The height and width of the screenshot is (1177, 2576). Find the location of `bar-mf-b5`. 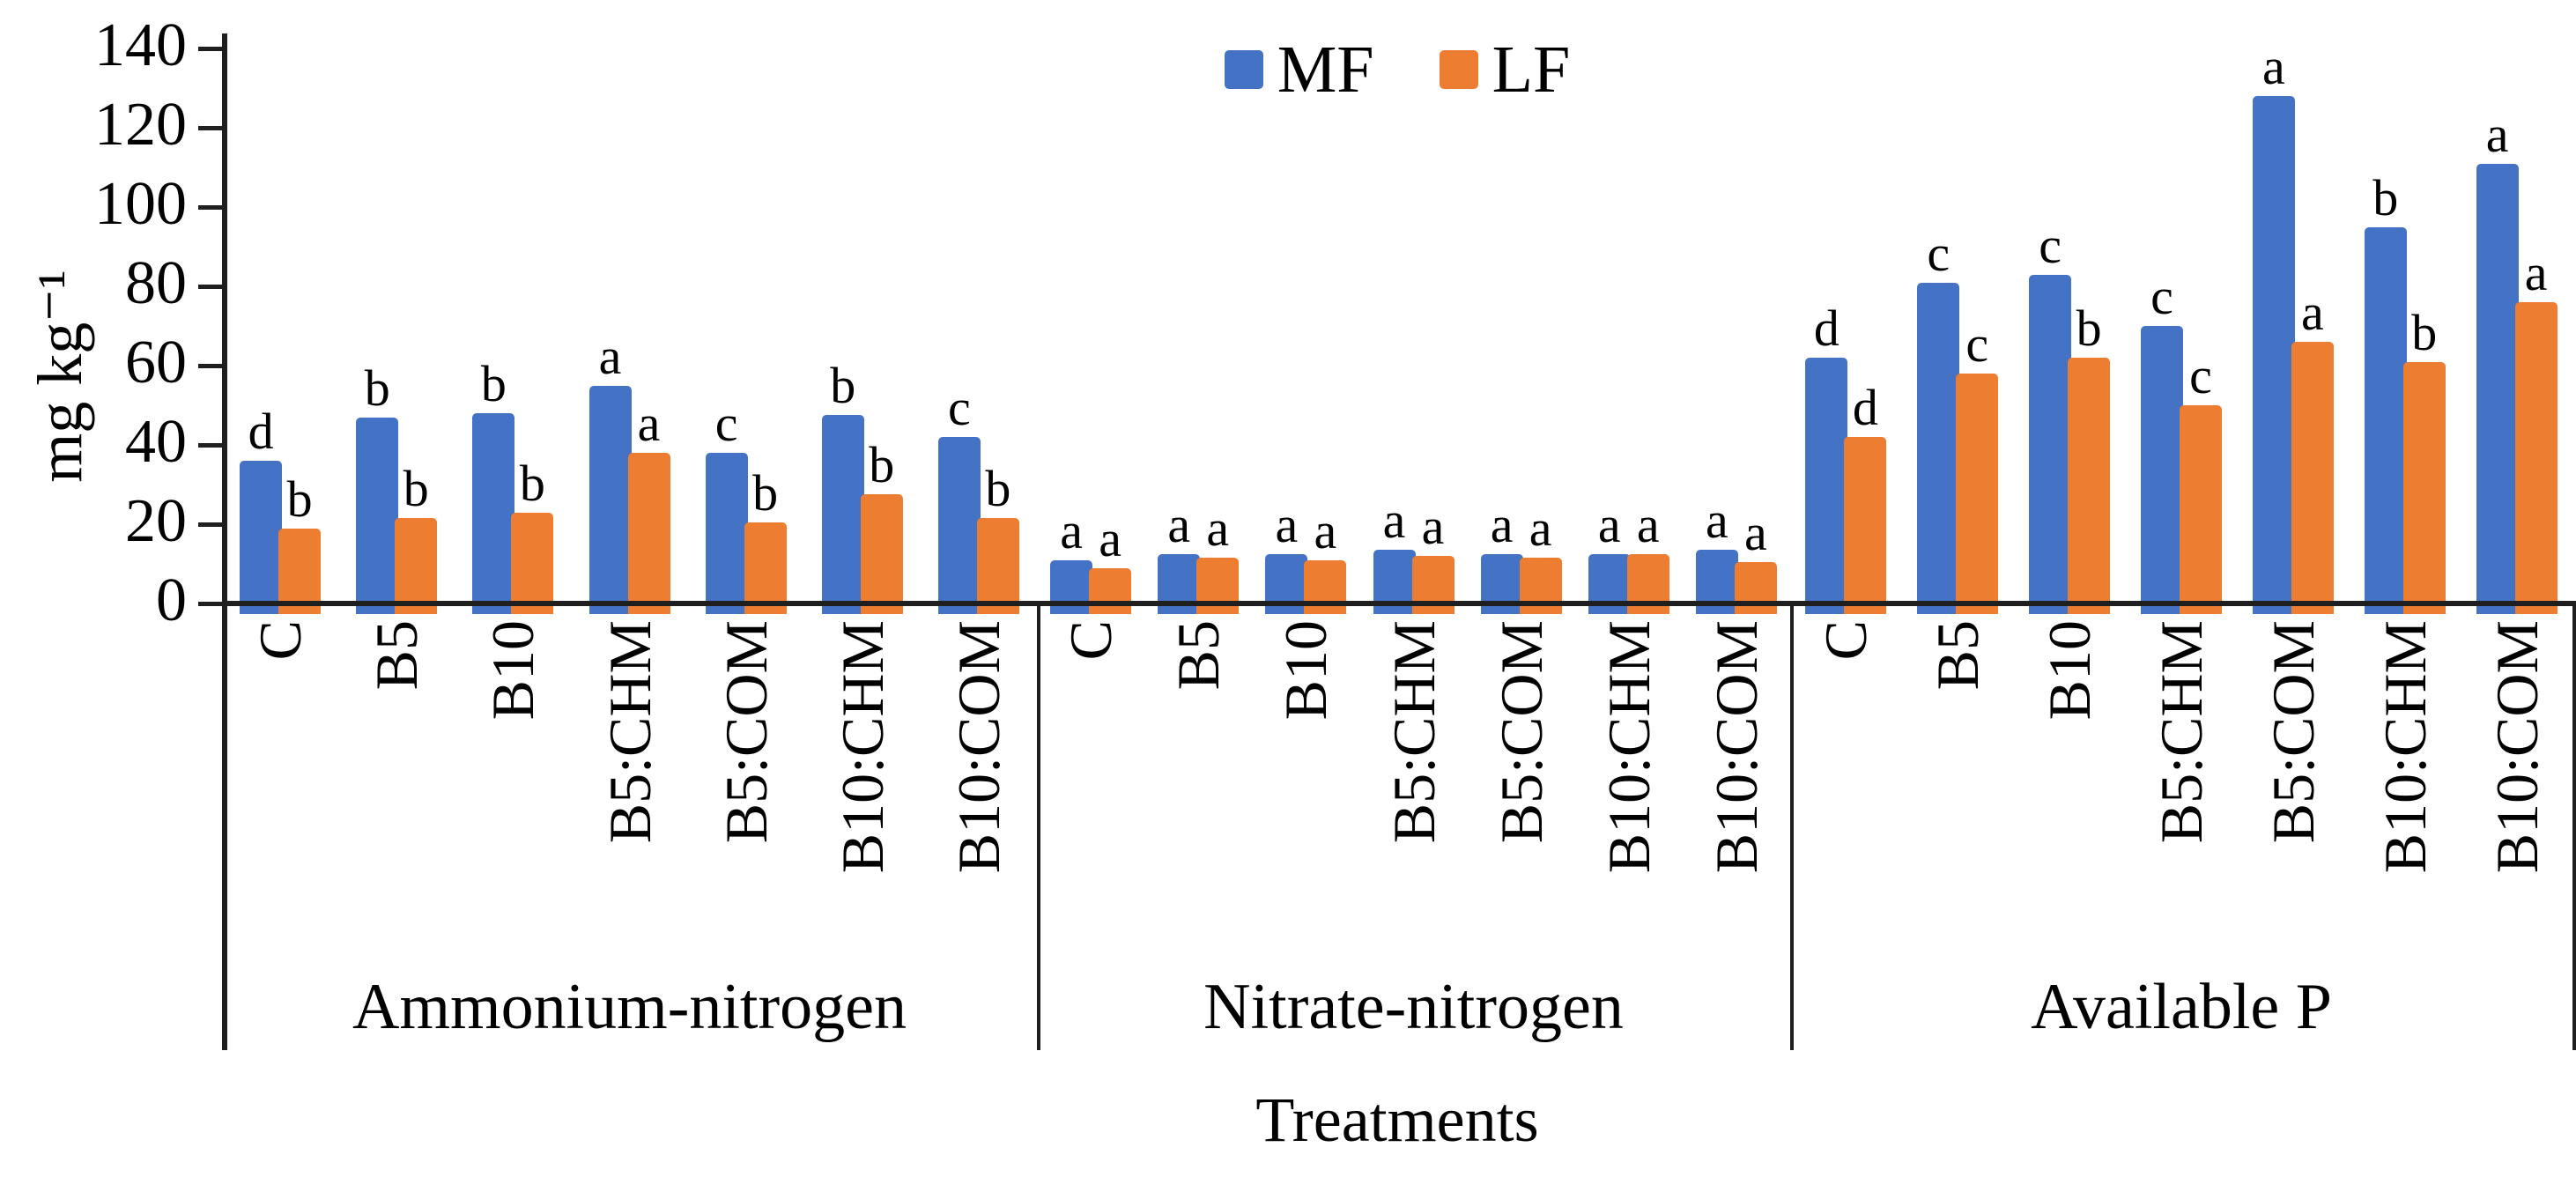

bar-mf-b5 is located at coordinates (1939, 448).